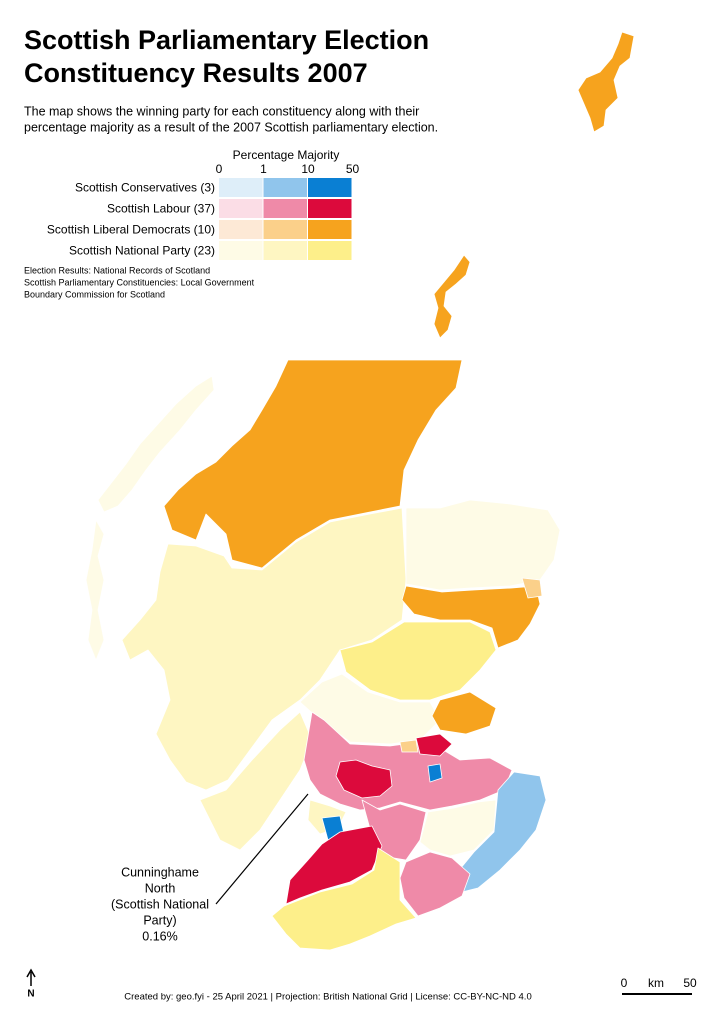 This screenshot has width=721, height=1029. Describe the element at coordinates (142, 251) in the screenshot. I see `legend-label: Scottish National Party (23)` at that location.